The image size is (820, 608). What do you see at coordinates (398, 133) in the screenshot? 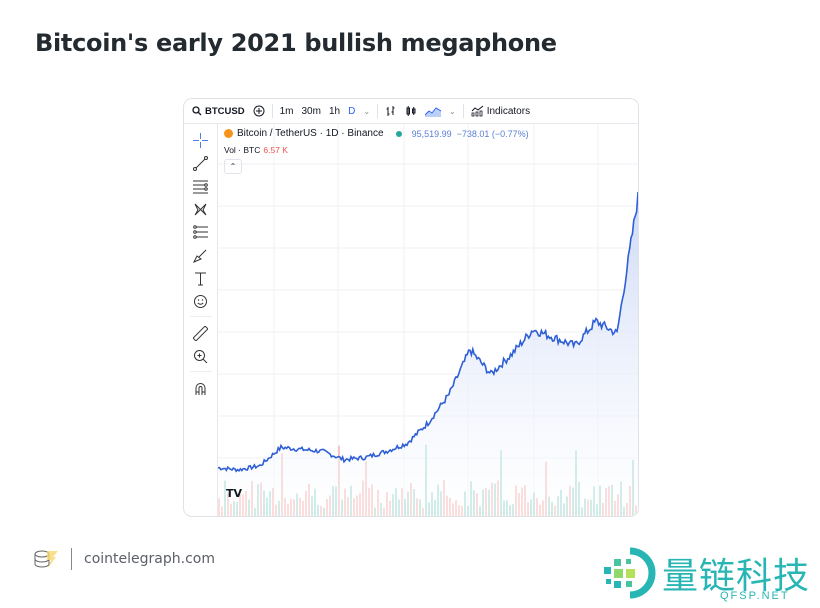
I see `market-status-dot` at bounding box center [398, 133].